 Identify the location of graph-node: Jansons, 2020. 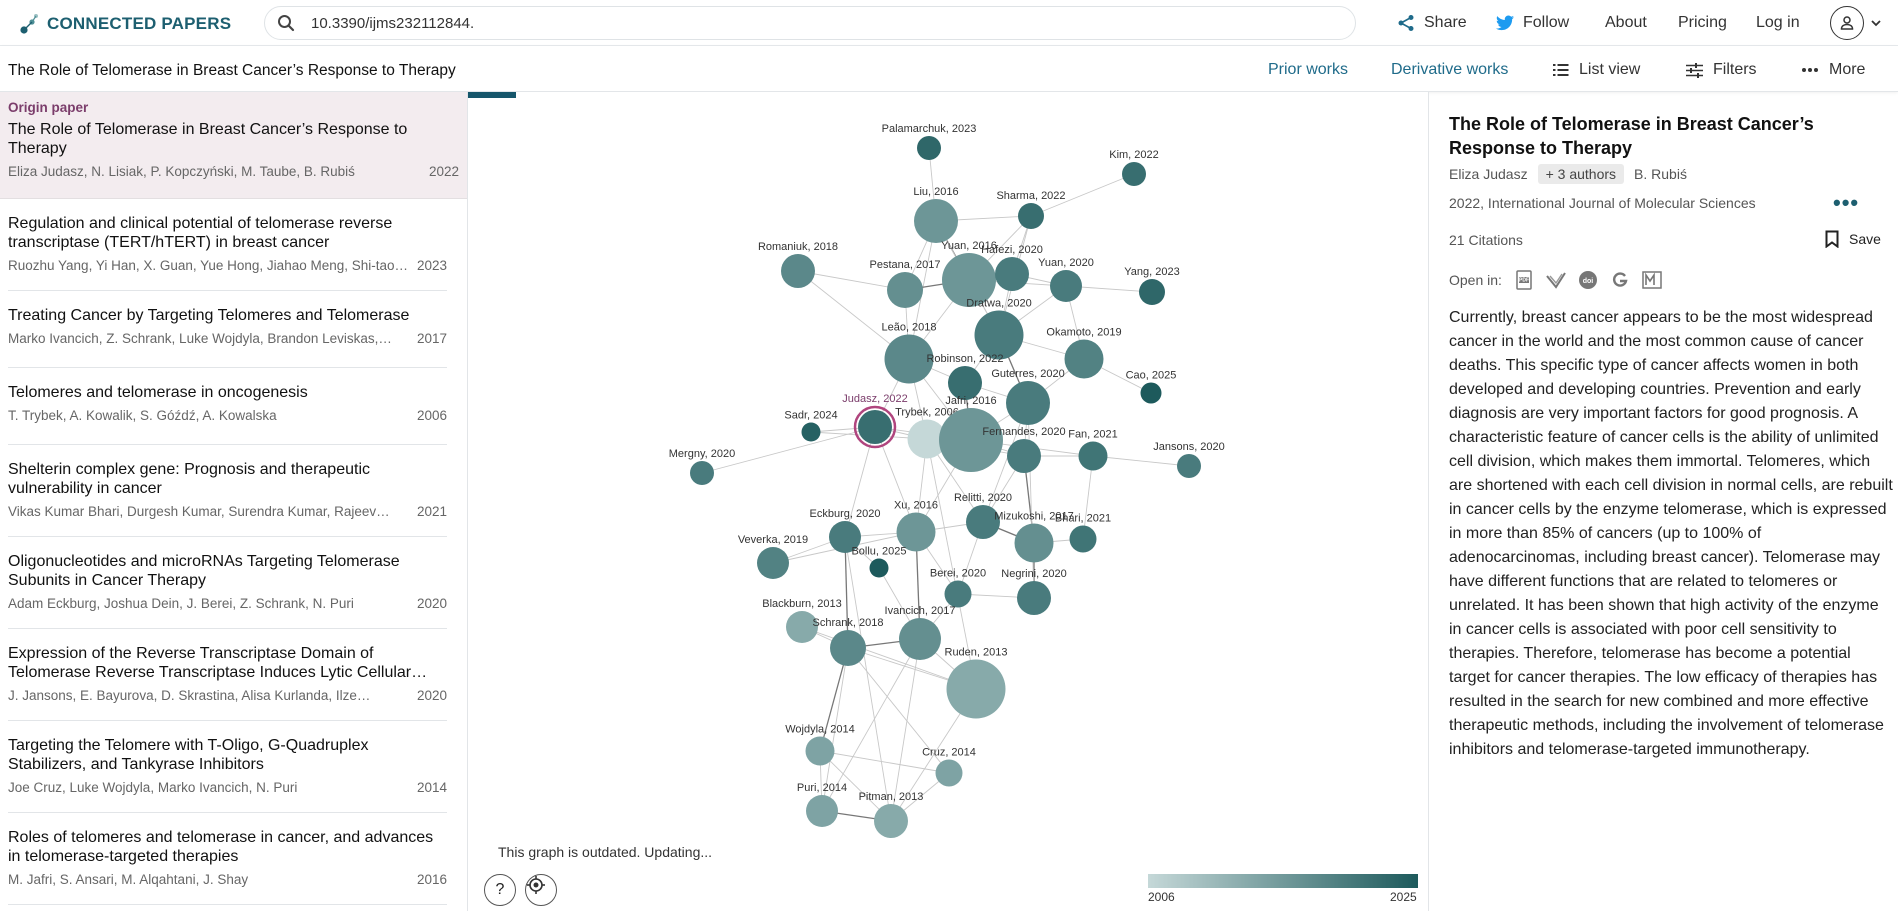
(1189, 459).